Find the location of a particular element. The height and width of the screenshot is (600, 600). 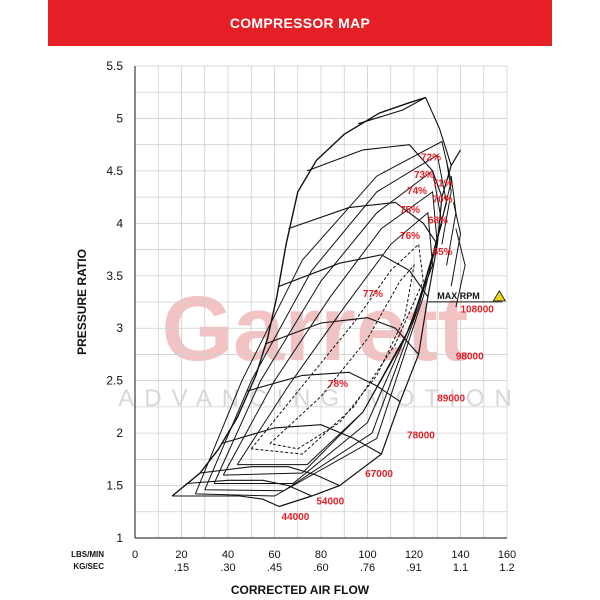

y-tick-label: 2.5 is located at coordinates (114, 381).